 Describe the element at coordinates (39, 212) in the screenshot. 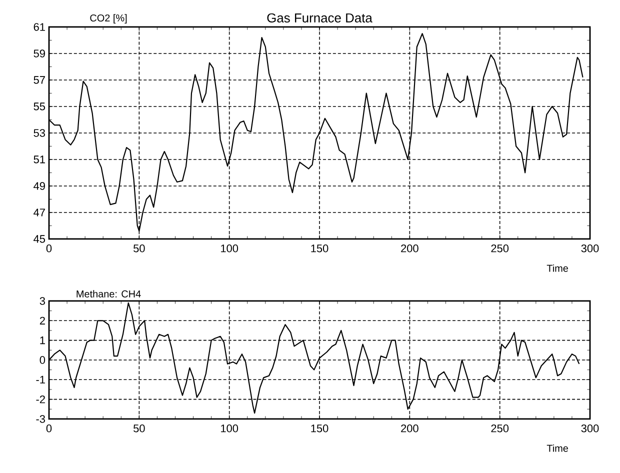

I see `y-tick-label: 47` at that location.